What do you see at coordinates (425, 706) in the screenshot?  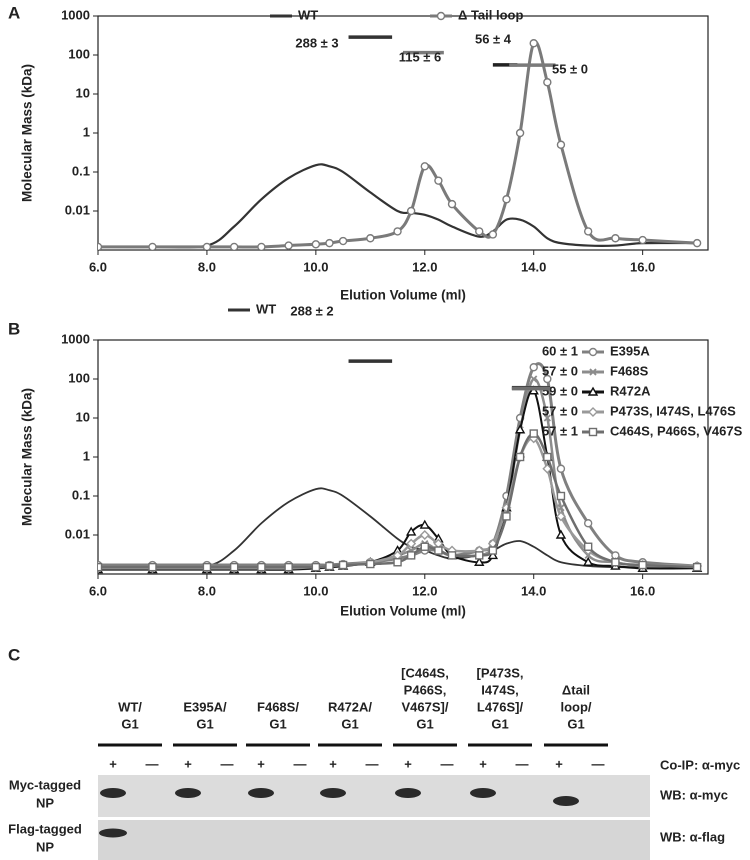 I see `lane-group-label: V467S]/` at bounding box center [425, 706].